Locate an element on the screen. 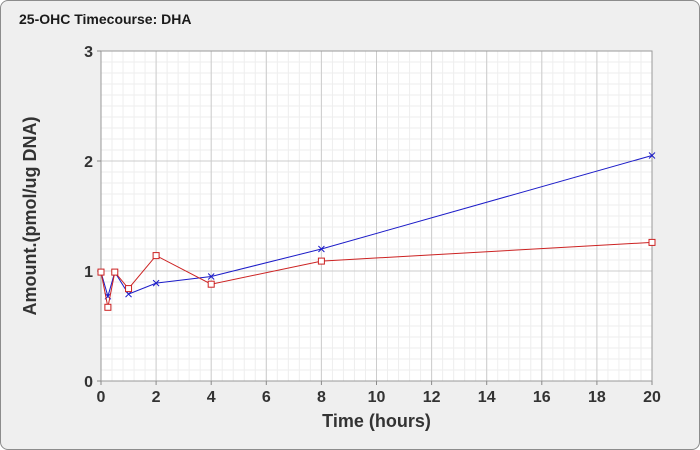 The height and width of the screenshot is (450, 700). x-tick-label: 18 is located at coordinates (597, 397).